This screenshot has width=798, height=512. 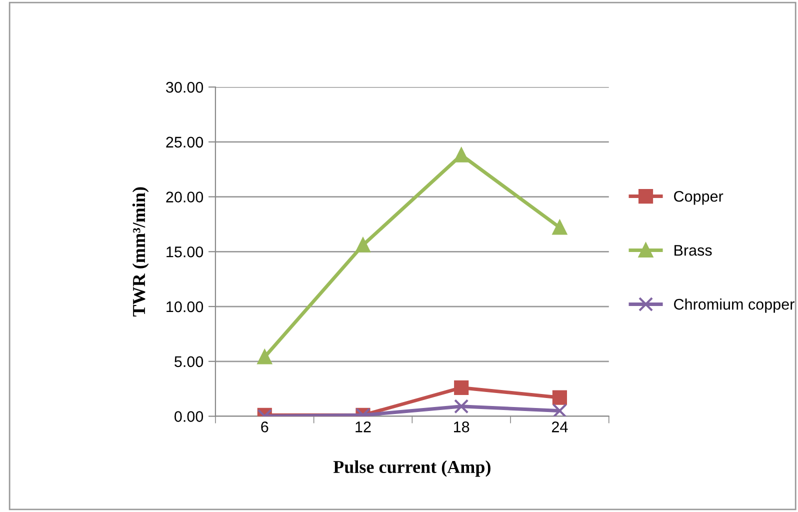 What do you see at coordinates (185, 142) in the screenshot?
I see `y-tick-label: 25.00` at bounding box center [185, 142].